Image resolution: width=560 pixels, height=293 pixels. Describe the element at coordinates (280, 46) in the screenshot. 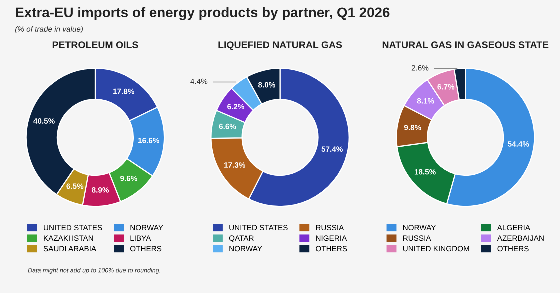

I see `chart-title: LIQUEFIED NATURAL GAS` at that location.